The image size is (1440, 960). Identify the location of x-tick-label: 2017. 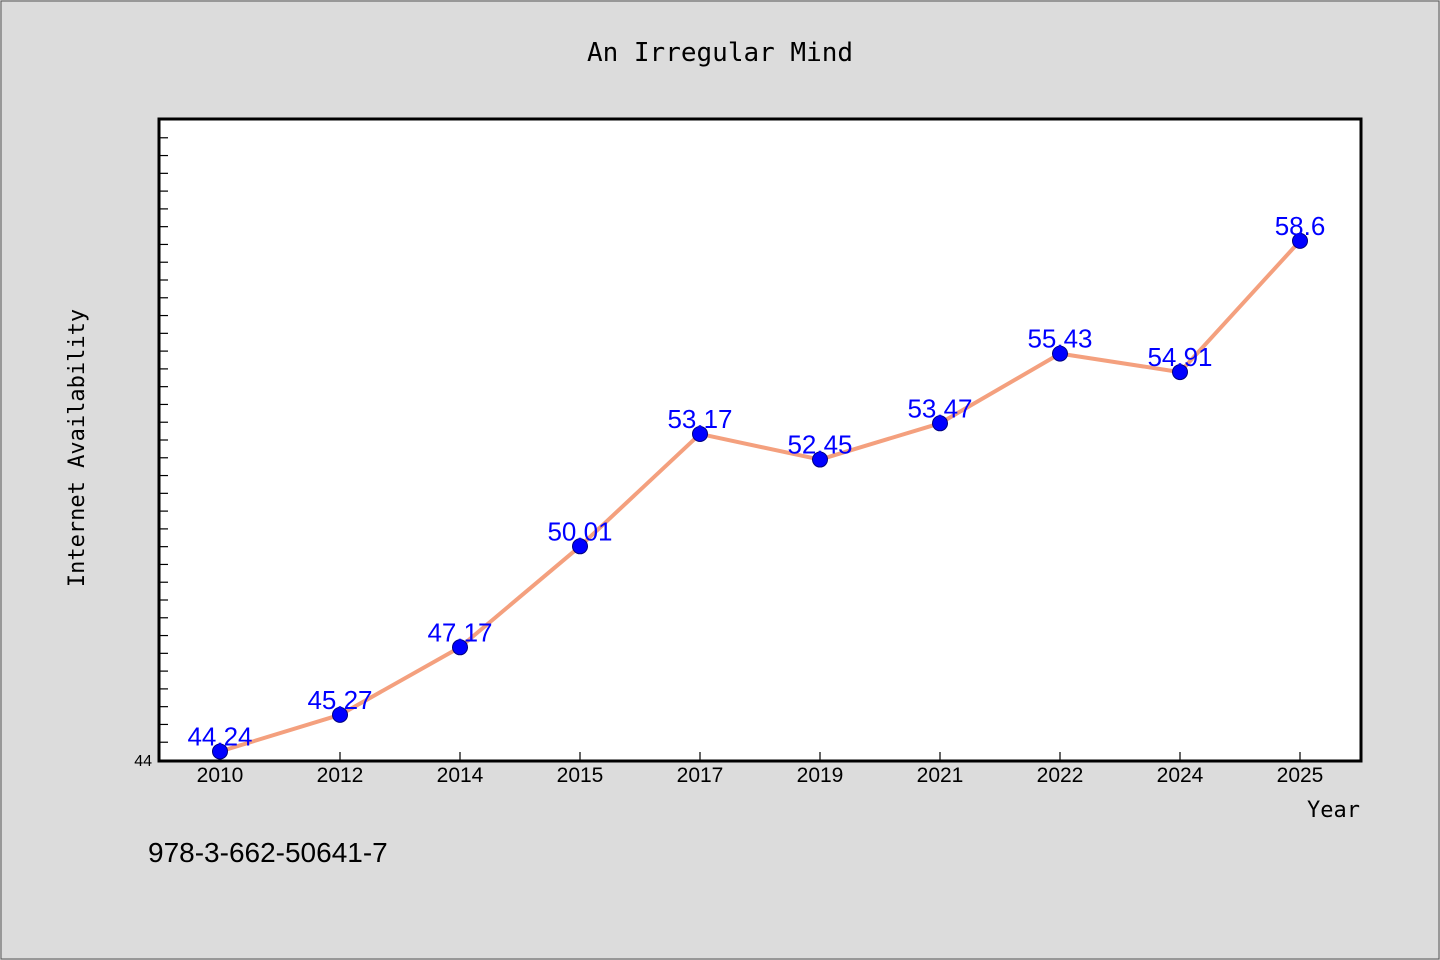
(700, 775).